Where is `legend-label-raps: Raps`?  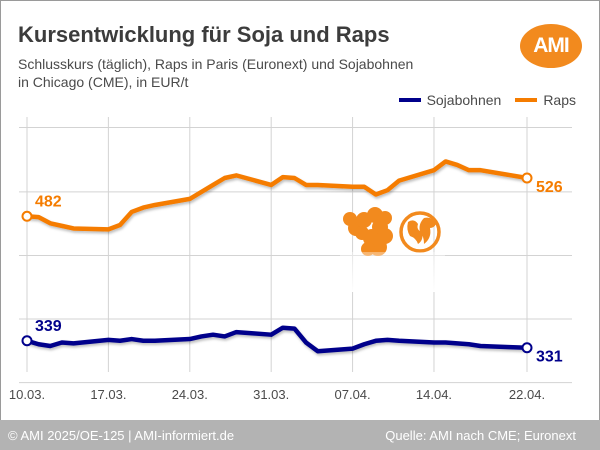
legend-label-raps: Raps is located at coordinates (559, 100).